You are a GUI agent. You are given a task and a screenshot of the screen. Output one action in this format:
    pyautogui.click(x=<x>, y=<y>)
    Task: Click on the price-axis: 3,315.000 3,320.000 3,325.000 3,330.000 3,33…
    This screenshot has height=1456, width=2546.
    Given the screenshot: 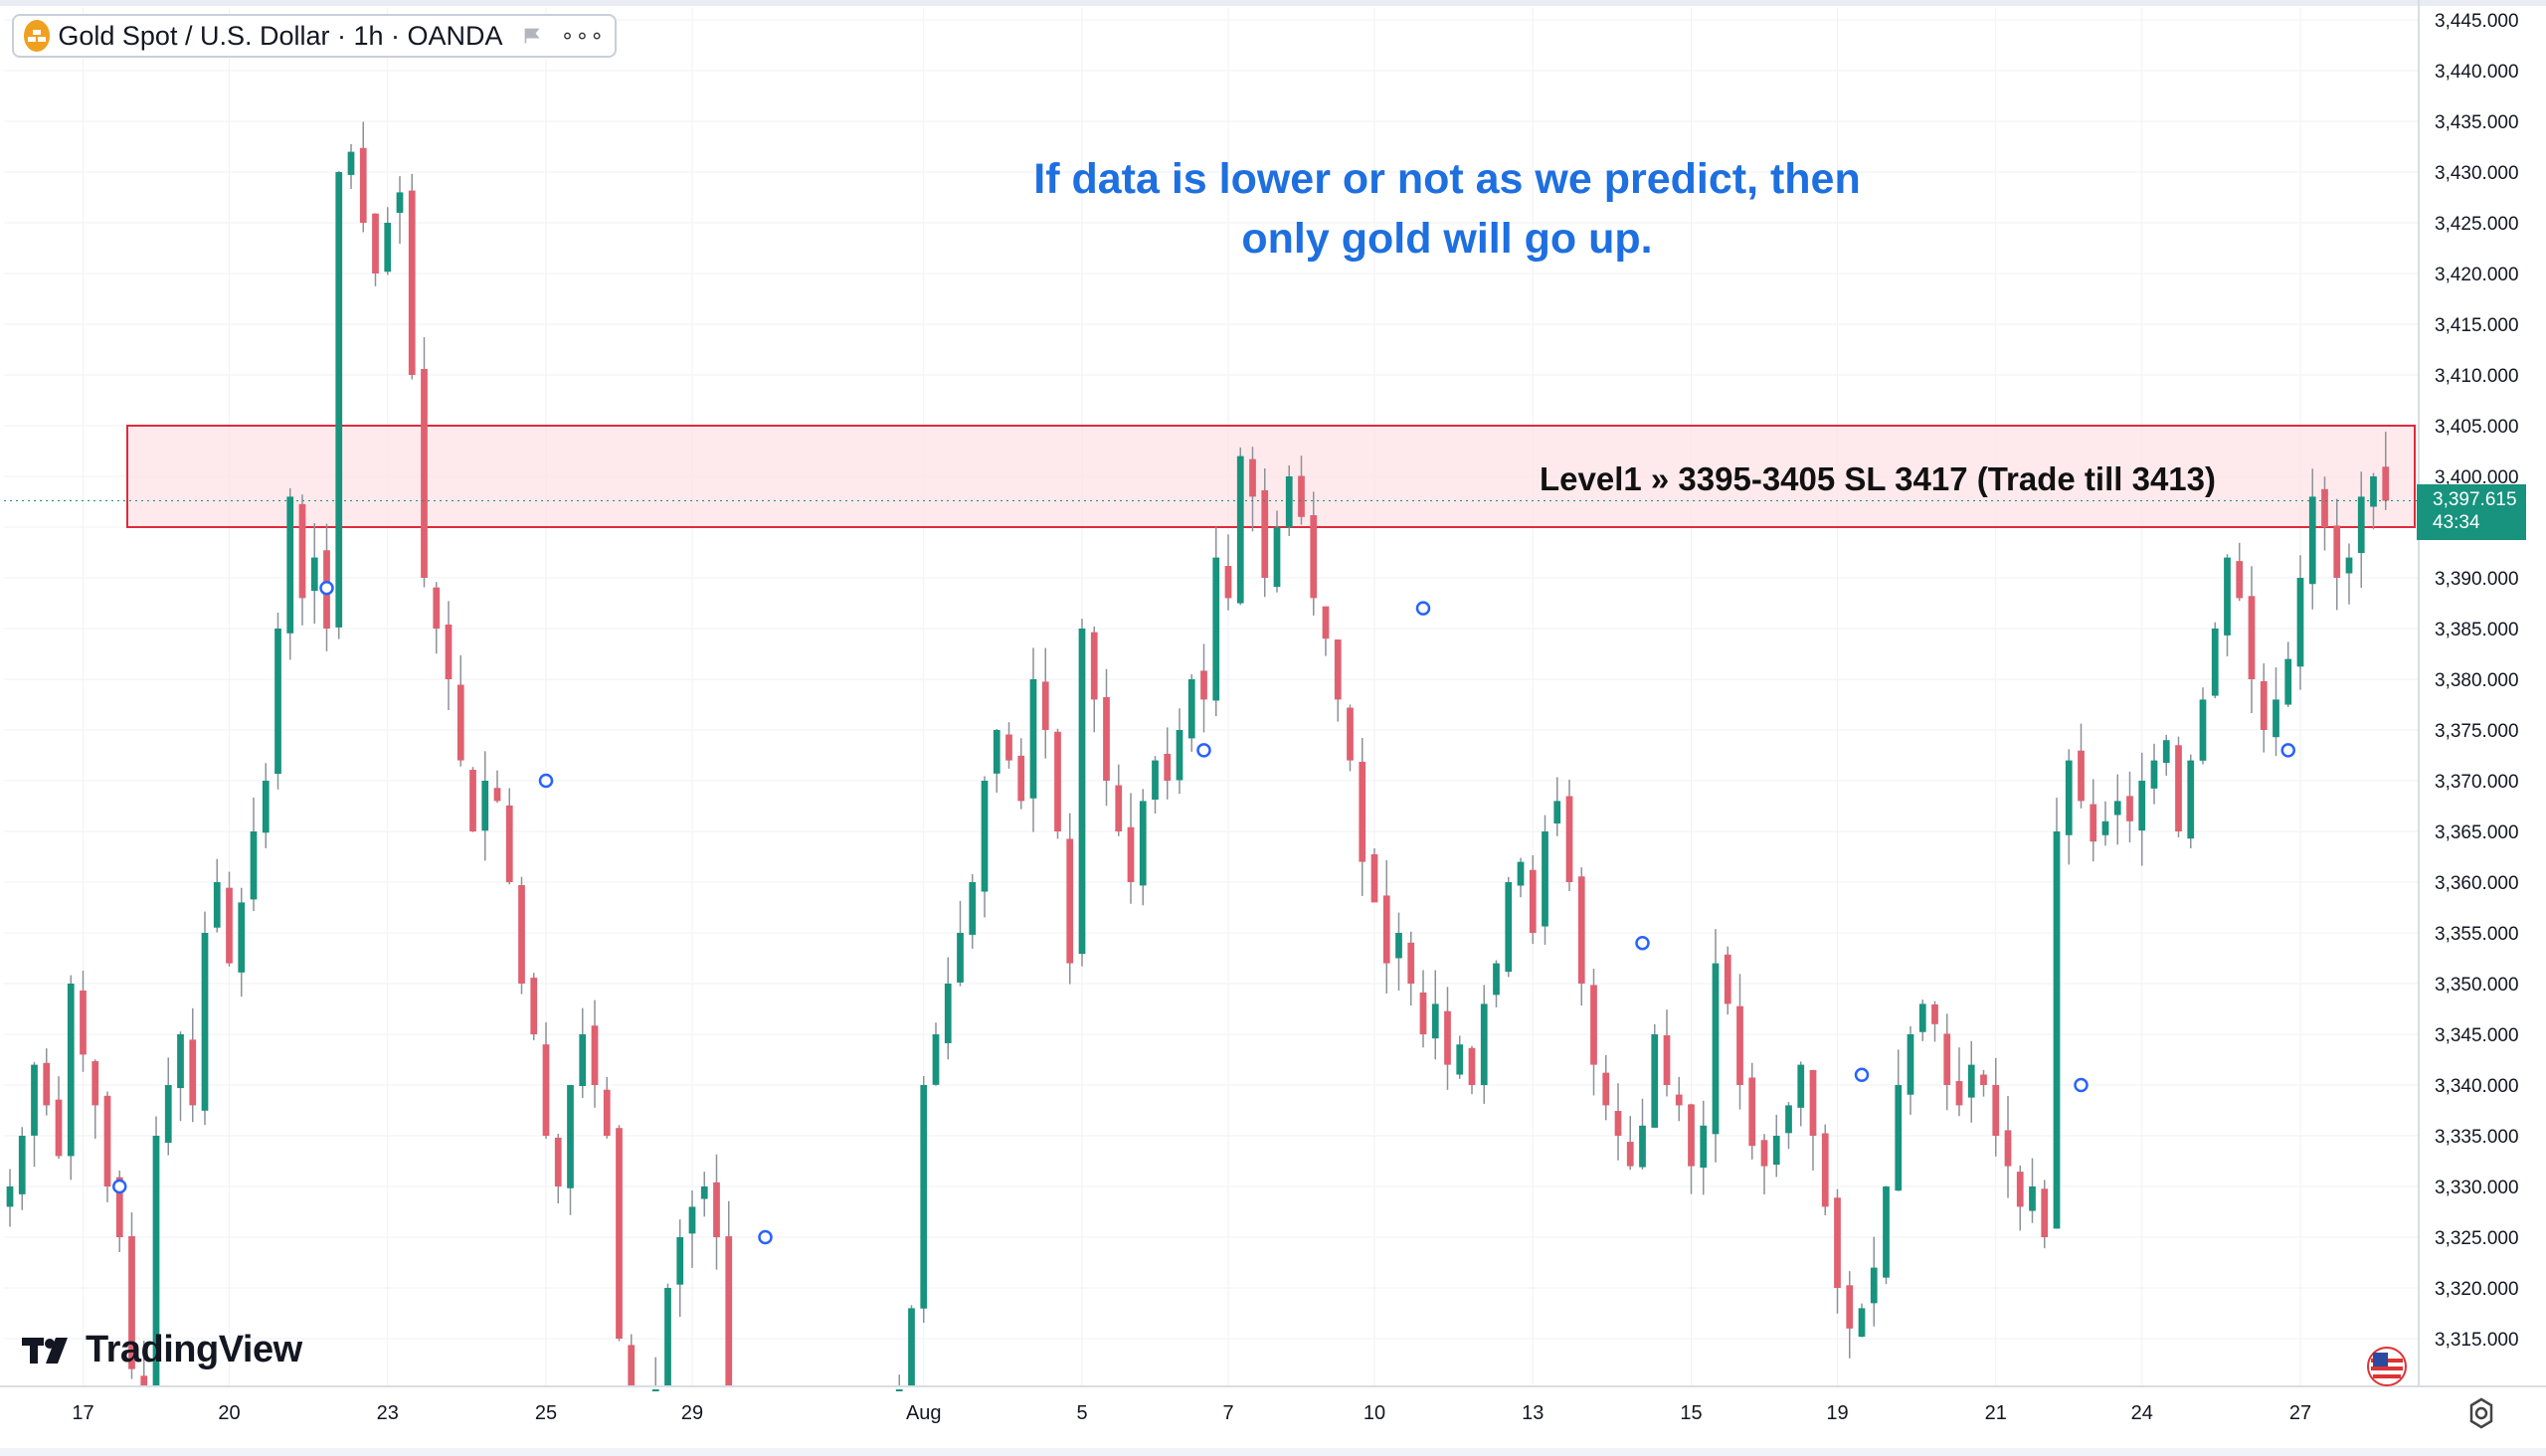 What is the action you would take?
    pyautogui.click(x=2477, y=681)
    